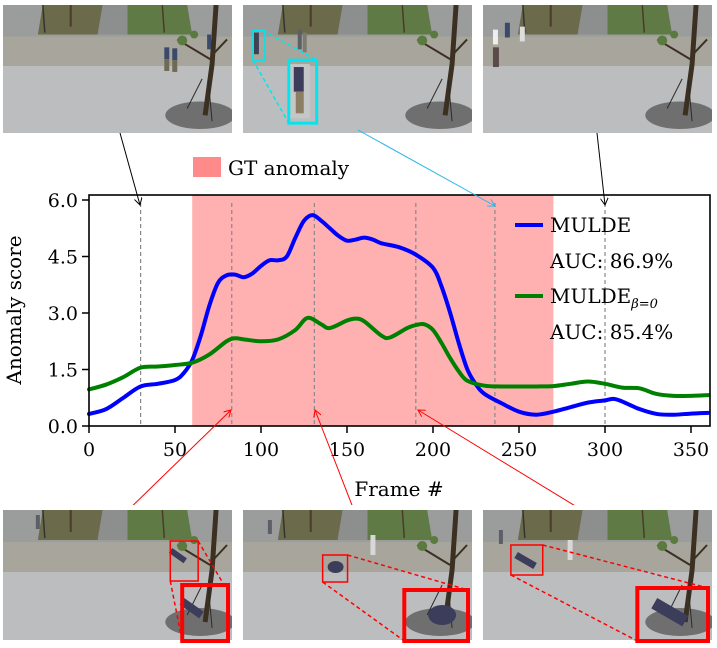 The width and height of the screenshot is (717, 648). Describe the element at coordinates (63, 371) in the screenshot. I see `y-tick-label: 1.5` at that location.